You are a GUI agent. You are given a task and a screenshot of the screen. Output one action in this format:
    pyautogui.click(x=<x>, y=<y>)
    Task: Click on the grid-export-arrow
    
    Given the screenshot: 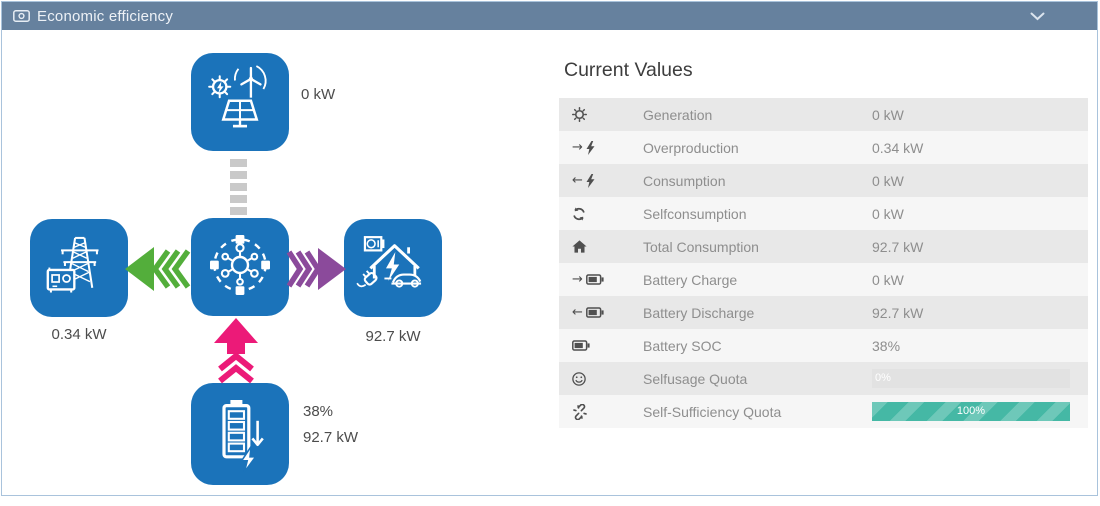 What is the action you would take?
    pyautogui.click(x=159, y=271)
    